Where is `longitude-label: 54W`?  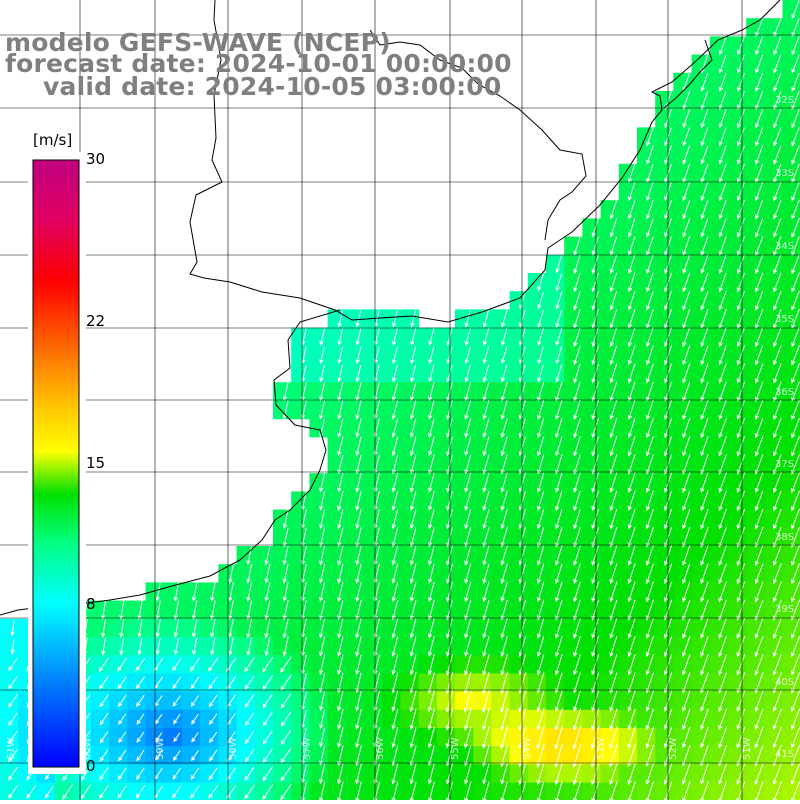
longitude-label: 54W is located at coordinates (527, 748).